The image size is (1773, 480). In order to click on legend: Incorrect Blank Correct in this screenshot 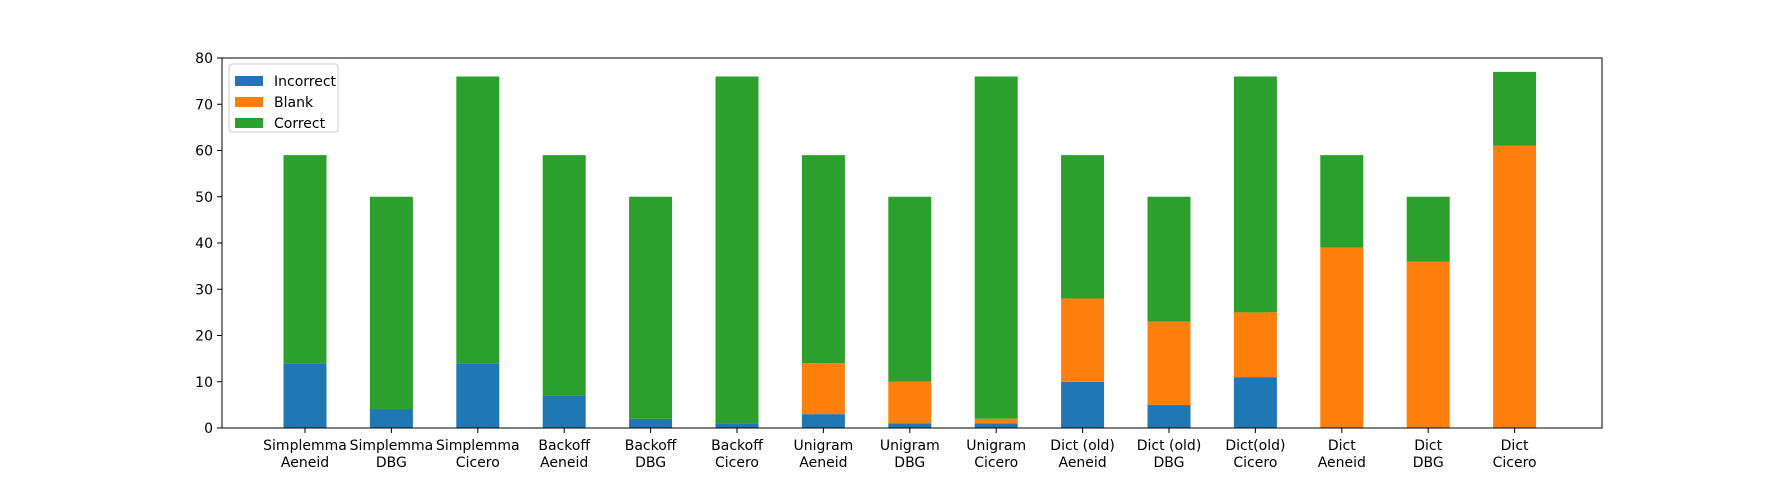, I will do `click(283, 98)`.